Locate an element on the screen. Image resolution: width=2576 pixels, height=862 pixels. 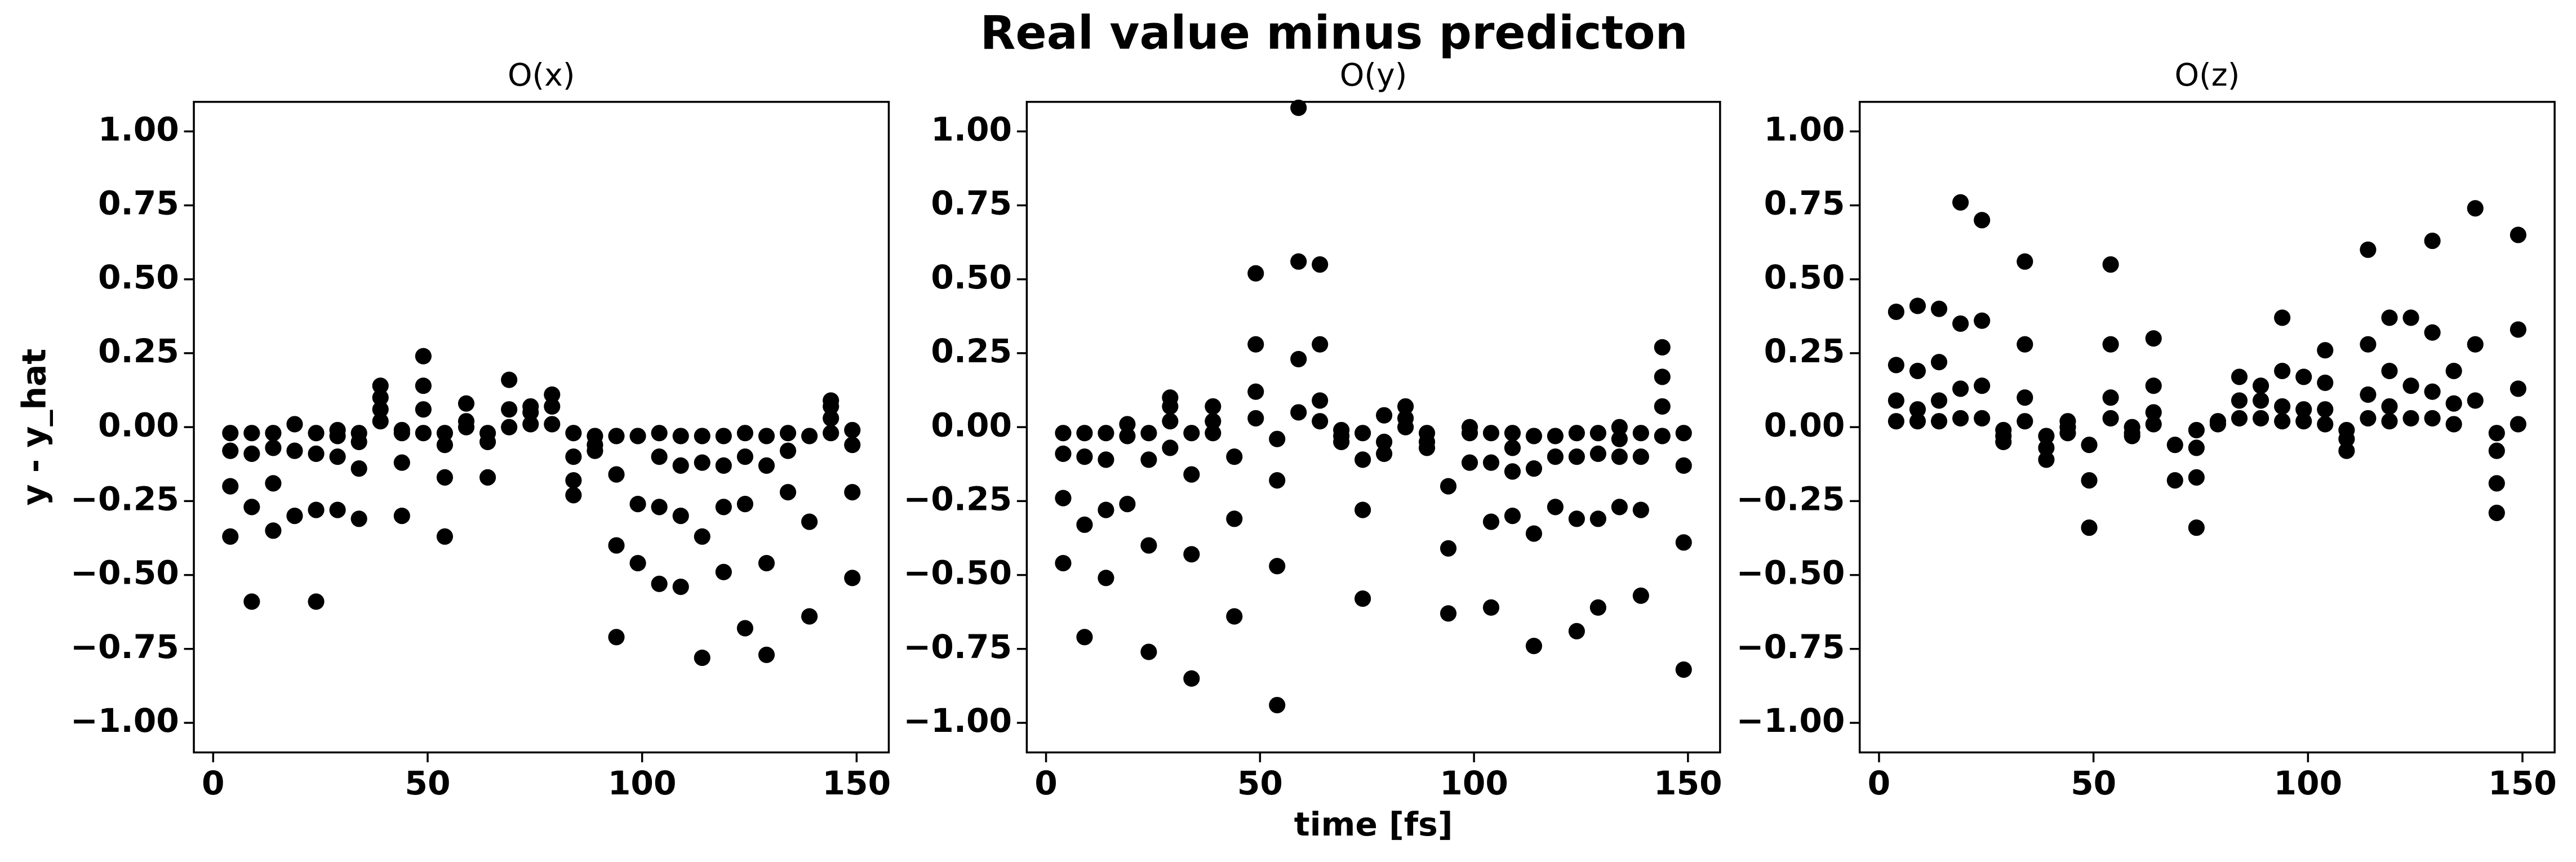
x-tick-label: 50 is located at coordinates (427, 783).